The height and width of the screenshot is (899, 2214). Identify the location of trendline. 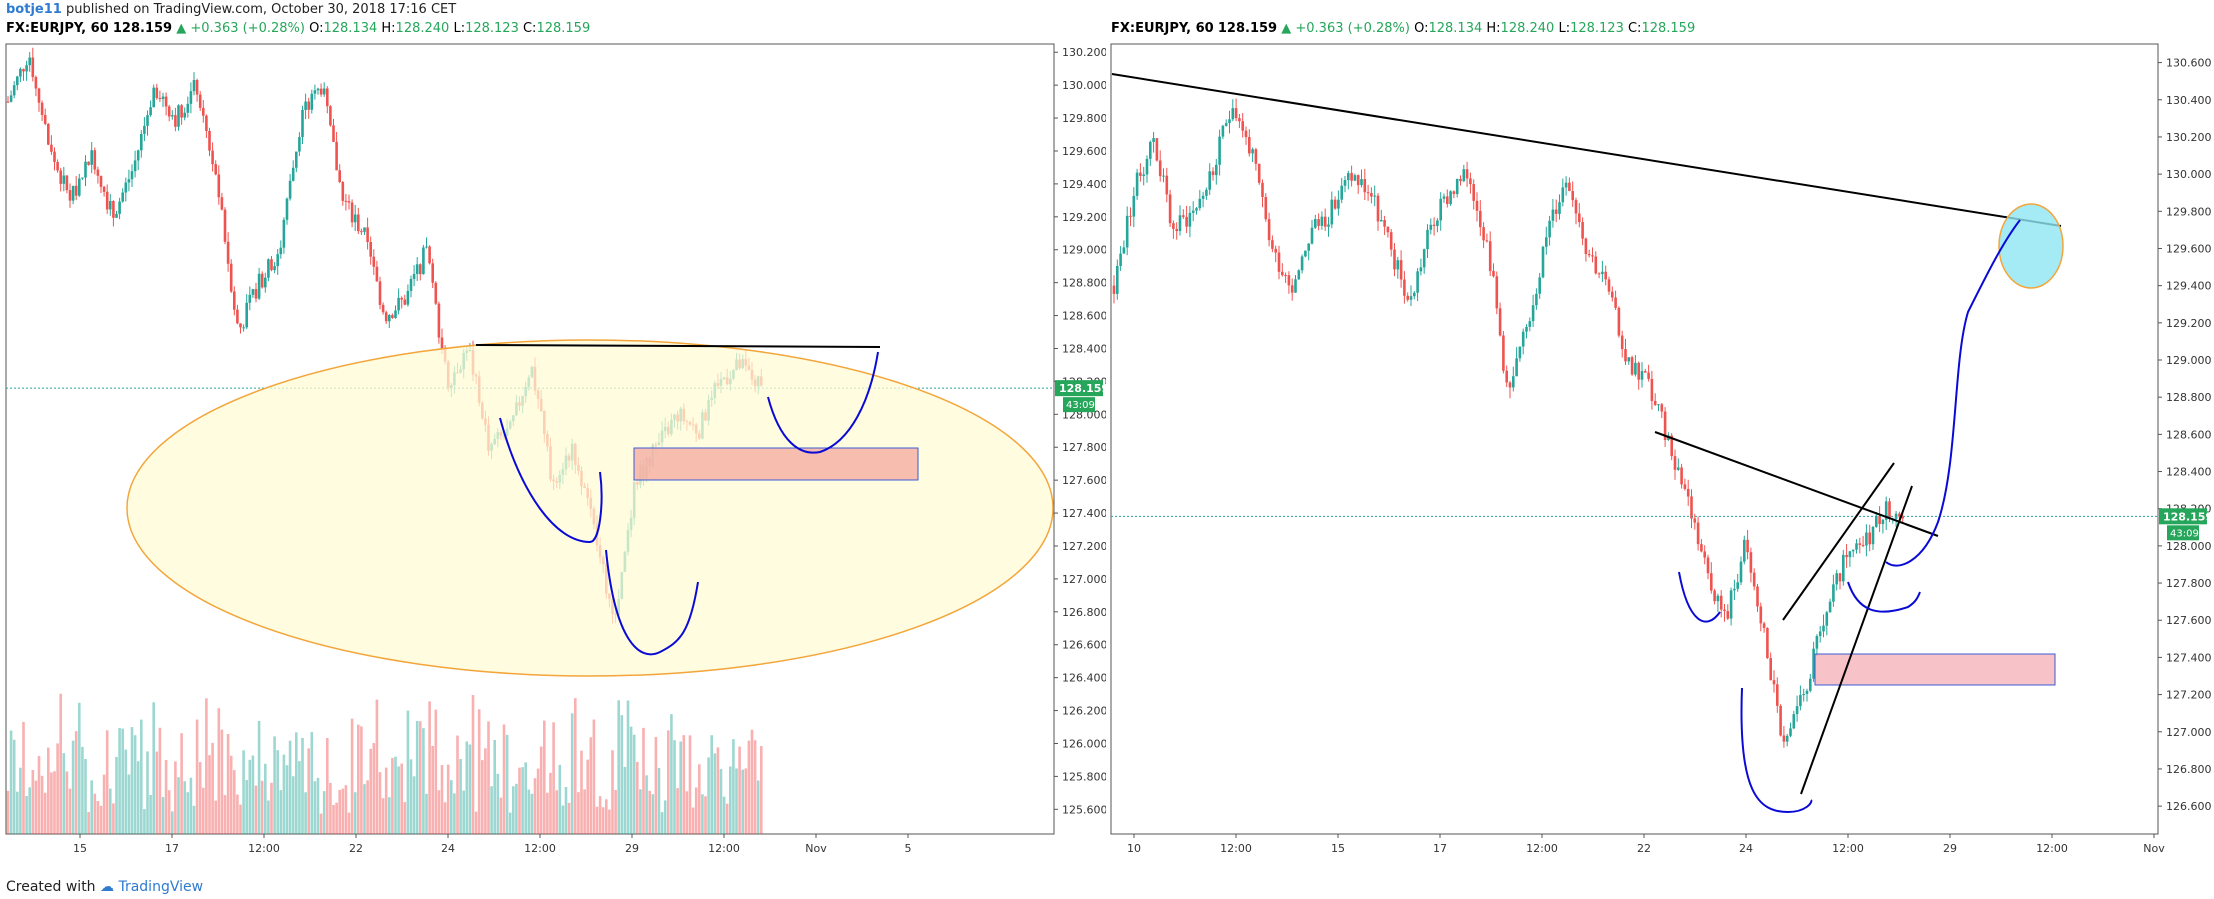
(1796, 484).